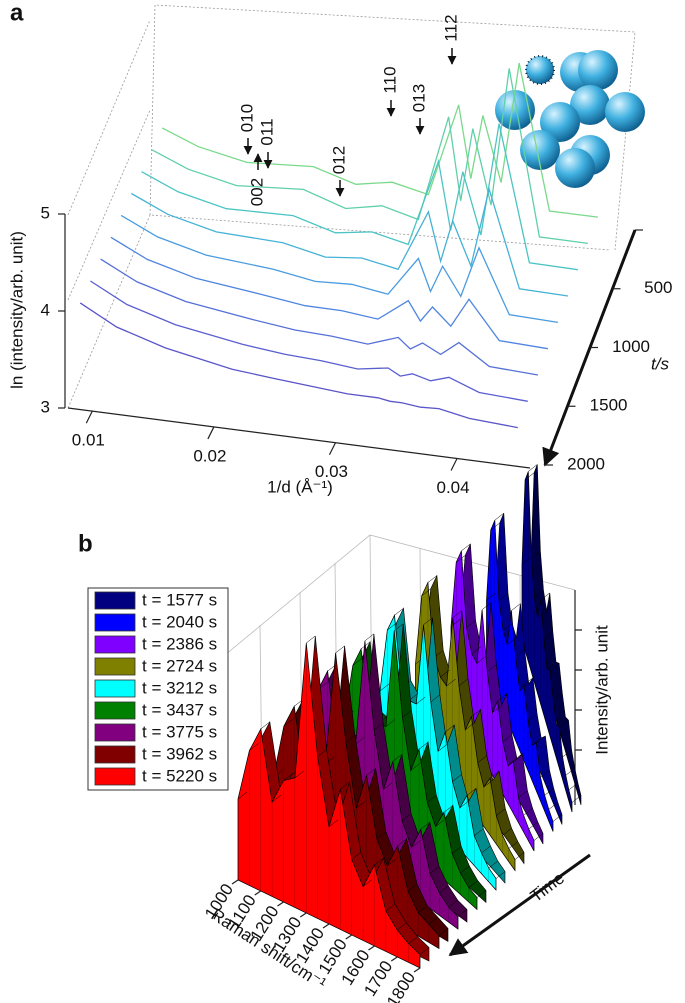 The height and width of the screenshot is (1003, 685). I want to click on ribbon-side, so click(529, 669).